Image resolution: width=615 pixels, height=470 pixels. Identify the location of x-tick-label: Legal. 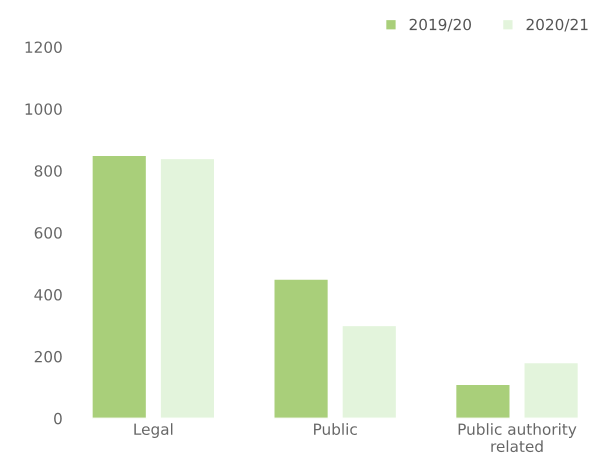
(153, 430).